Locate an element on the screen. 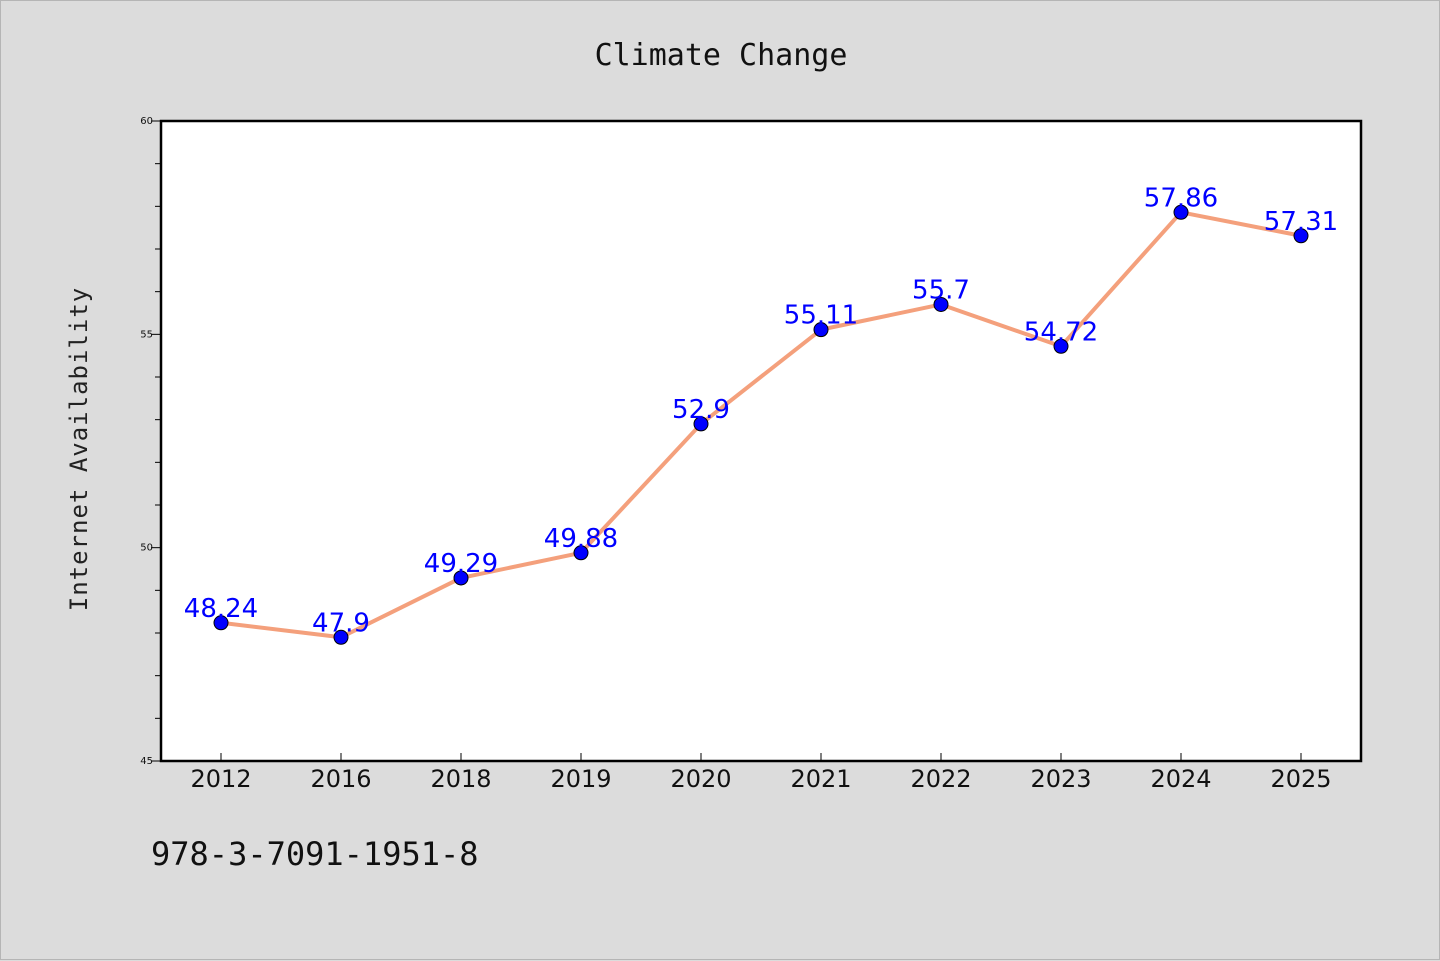  x-tick-label: 2016 is located at coordinates (340, 779).